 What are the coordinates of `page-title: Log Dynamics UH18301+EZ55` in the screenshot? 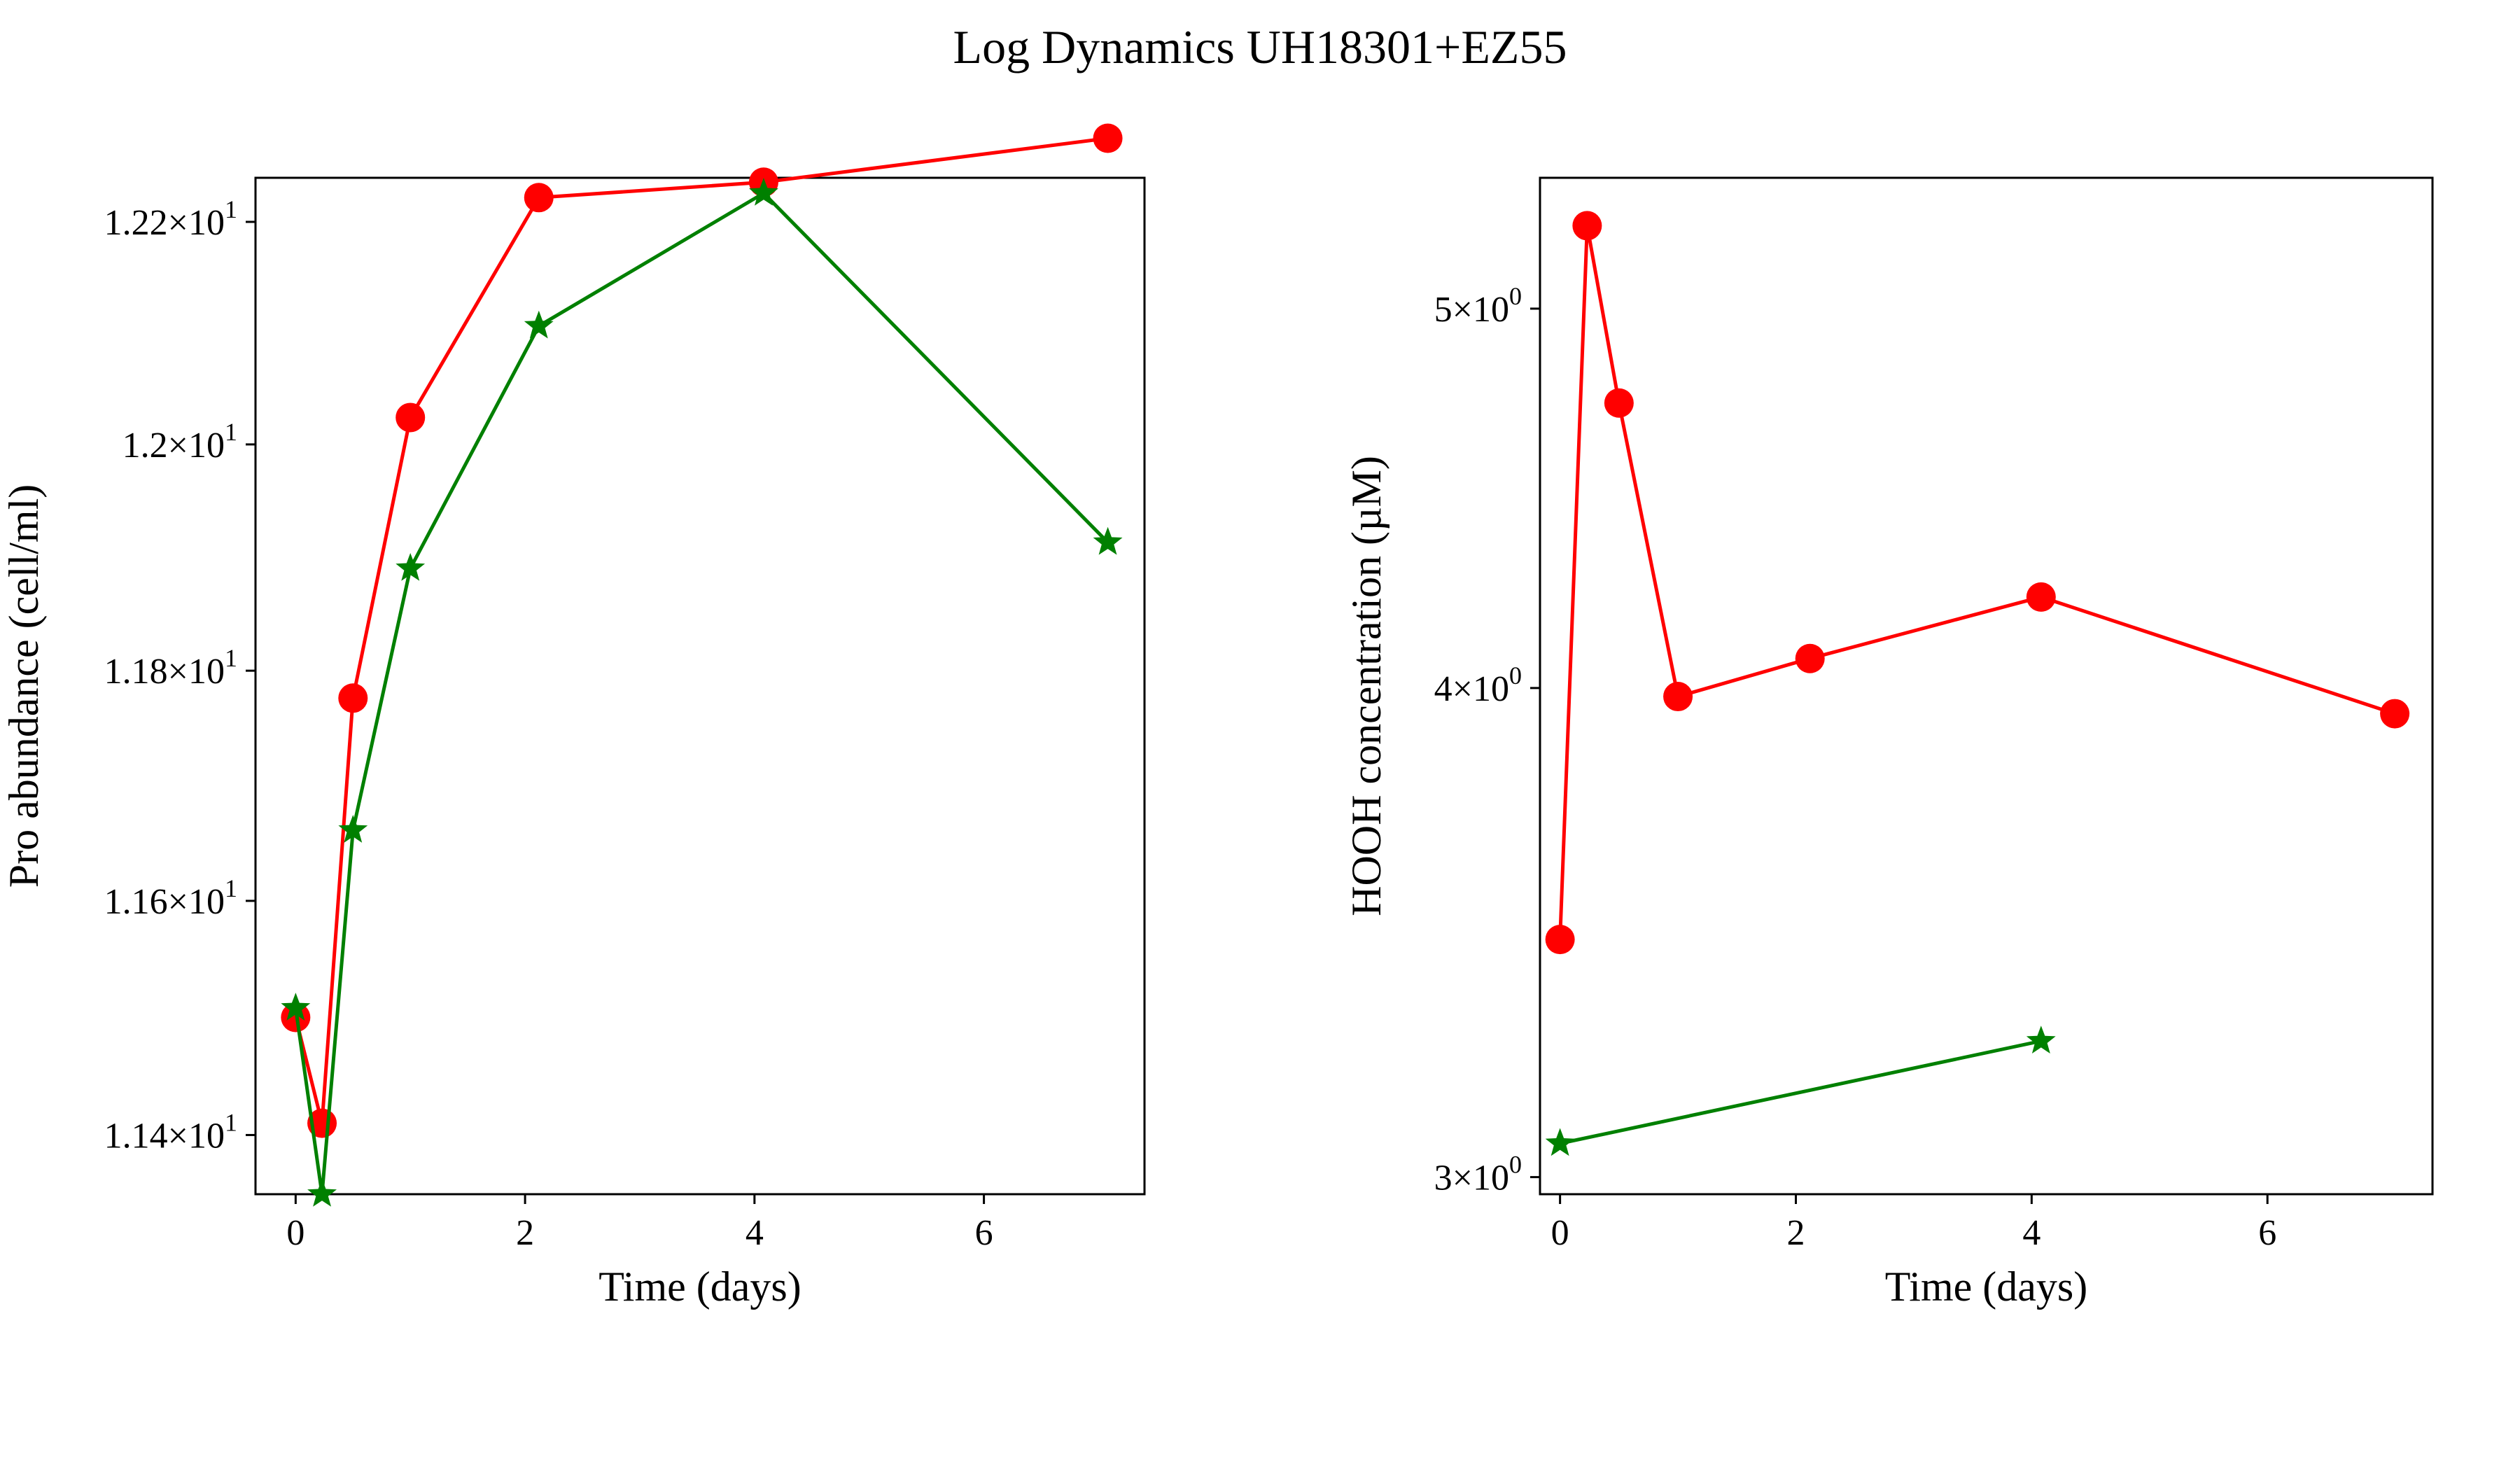 It's located at (1260, 47).